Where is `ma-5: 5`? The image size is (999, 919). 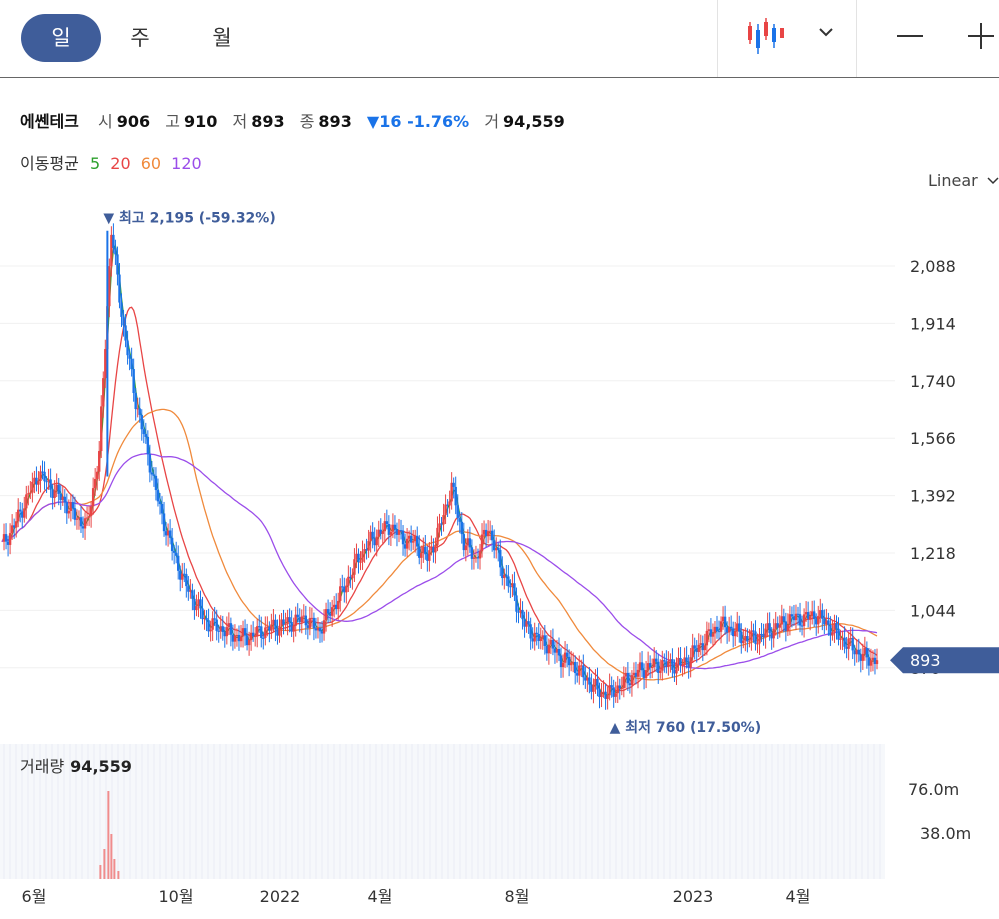
ma-5: 5 is located at coordinates (95, 163).